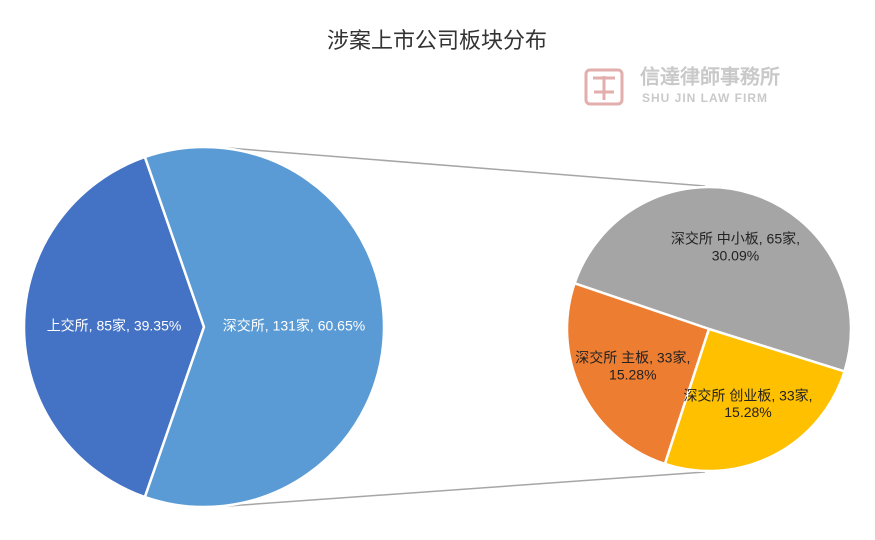 The height and width of the screenshot is (540, 875). What do you see at coordinates (747, 403) in the screenshot?
I see `data-label: 深交所 创业板, 33家, 15.28%` at bounding box center [747, 403].